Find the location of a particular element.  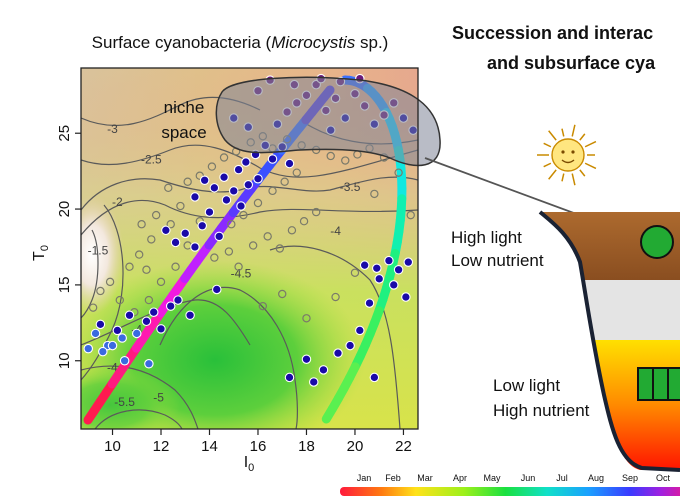

contour-label: -5 is located at coordinates (158, 398).